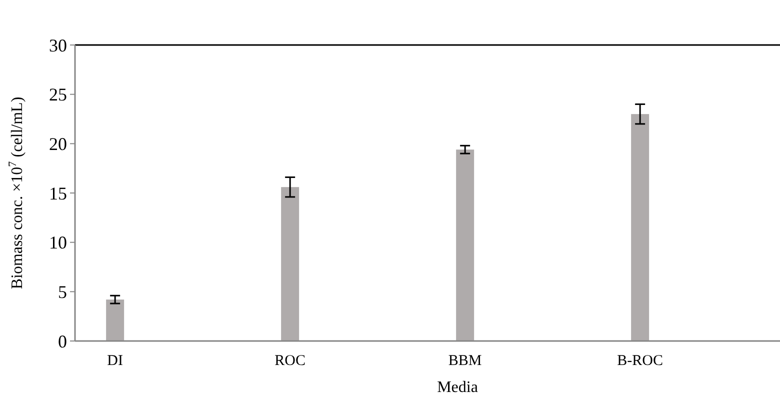 Image resolution: width=780 pixels, height=400 pixels. Describe the element at coordinates (58, 193) in the screenshot. I see `y-tick-label: 15` at that location.